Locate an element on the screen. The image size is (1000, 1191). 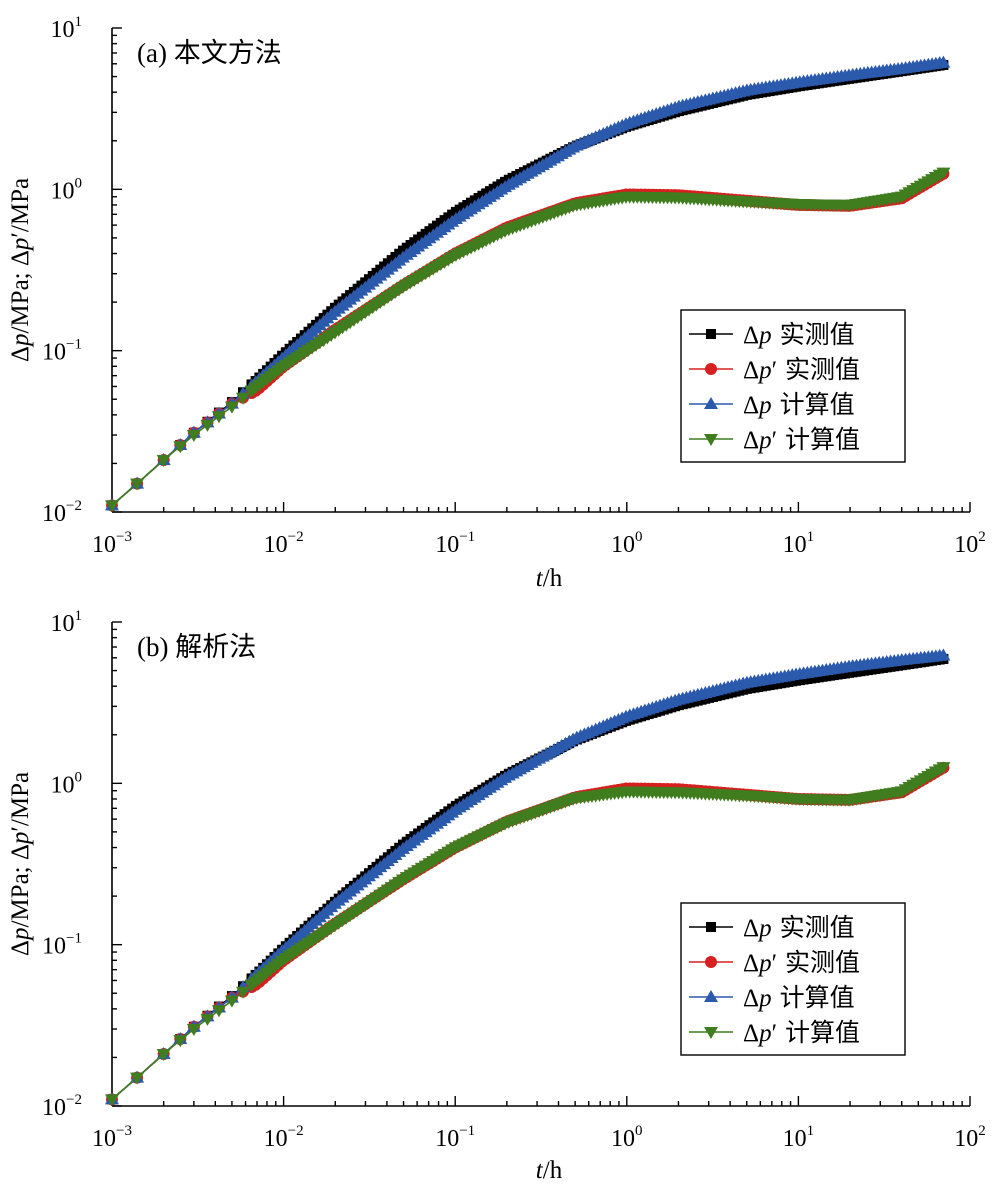
y-tick-label: 10¹ is located at coordinates (67, 28).